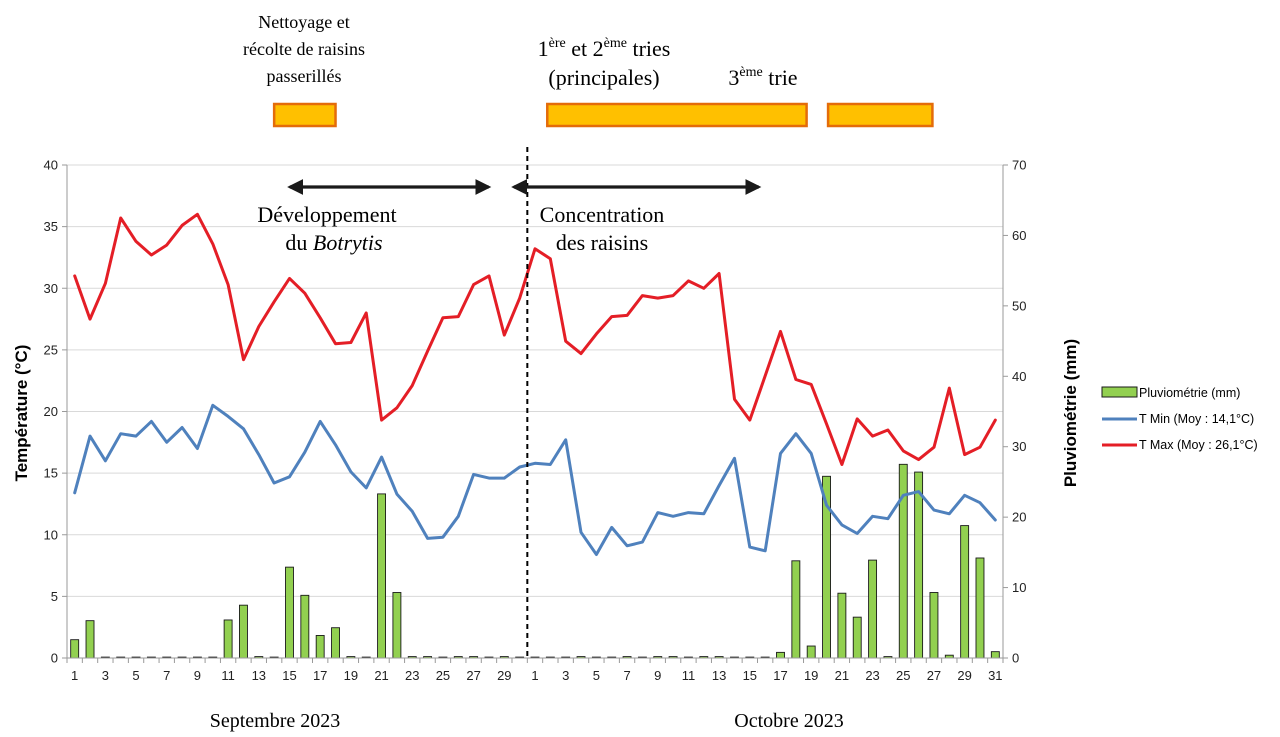 The height and width of the screenshot is (737, 1280). What do you see at coordinates (719, 675) in the screenshot?
I see `x-tick-label-21: 13` at bounding box center [719, 675].